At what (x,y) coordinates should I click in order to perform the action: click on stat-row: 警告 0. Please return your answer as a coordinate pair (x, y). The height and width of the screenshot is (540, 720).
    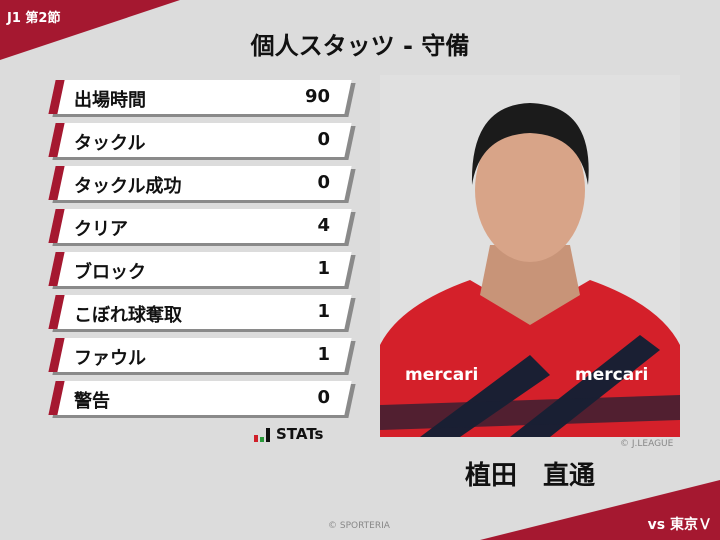
    Looking at the image, I should click on (202, 399).